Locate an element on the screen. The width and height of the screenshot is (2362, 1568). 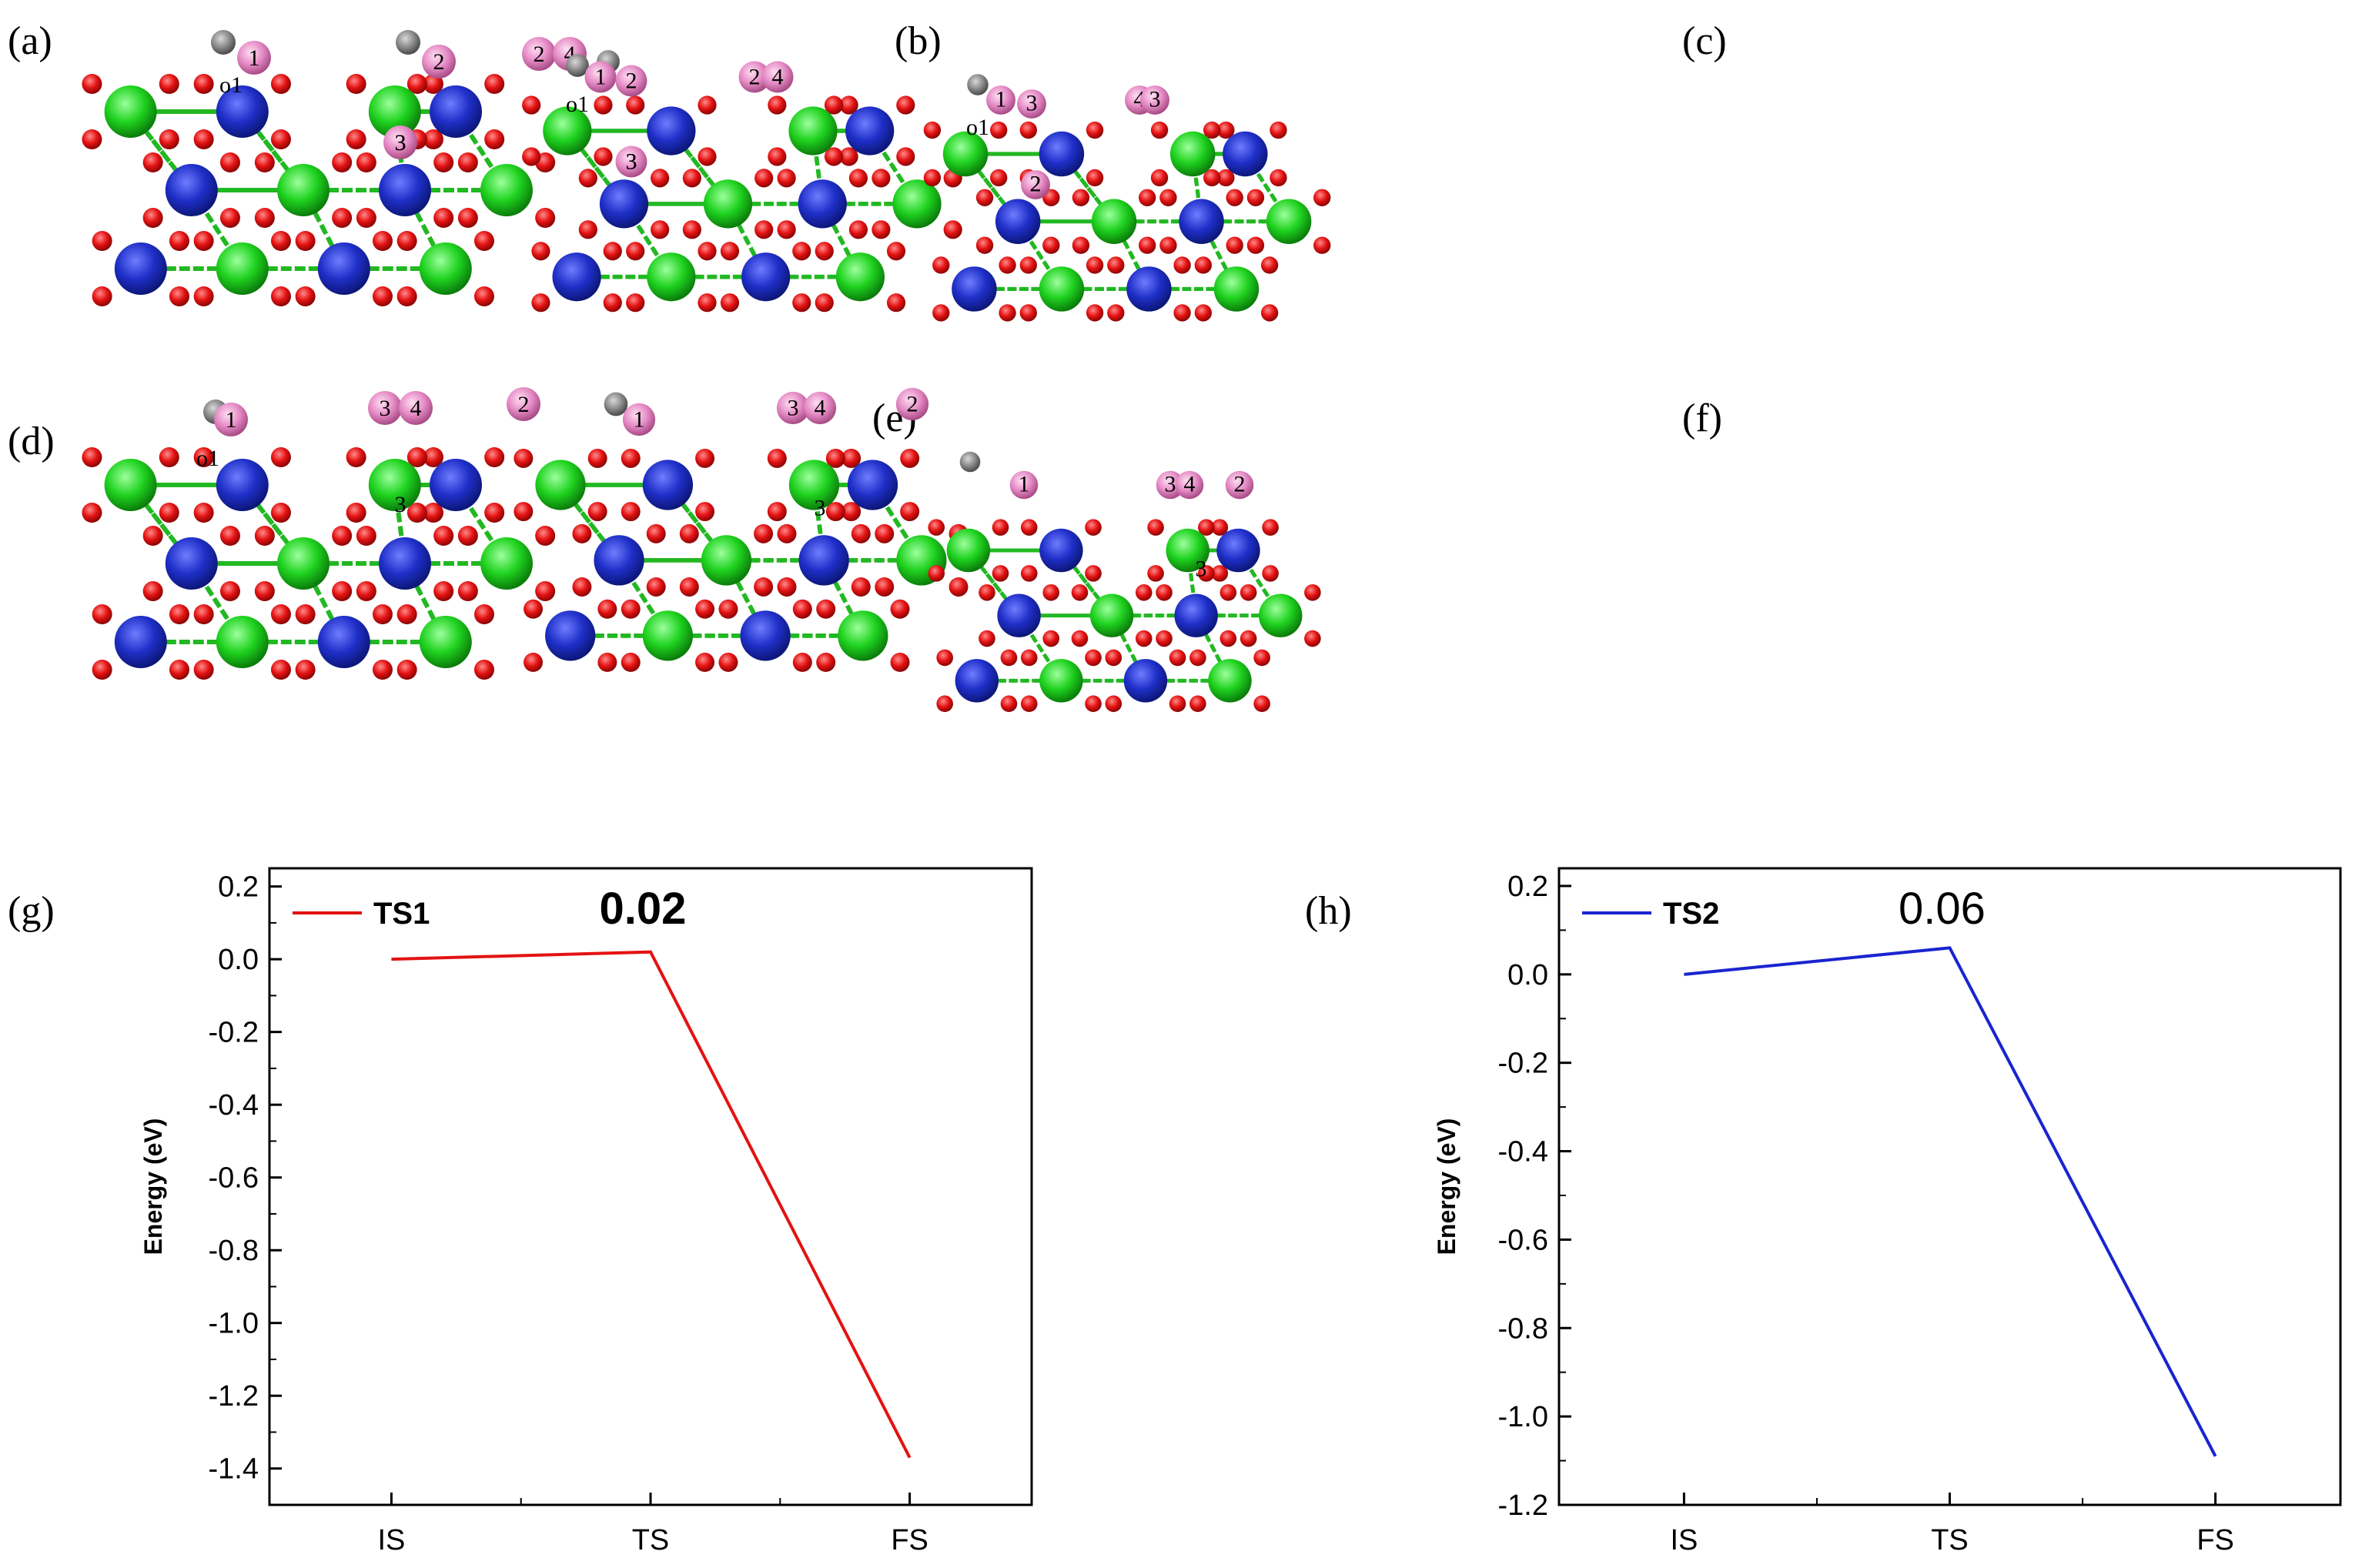
plot-frame is located at coordinates (650, 1186).